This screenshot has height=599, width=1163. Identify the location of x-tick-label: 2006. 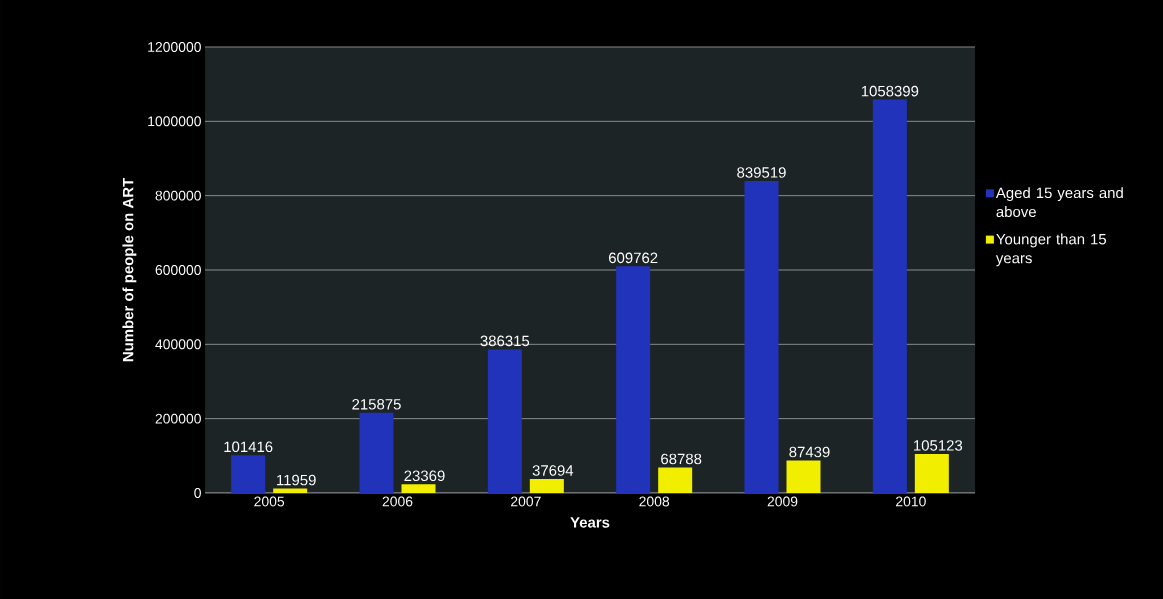
(397, 501).